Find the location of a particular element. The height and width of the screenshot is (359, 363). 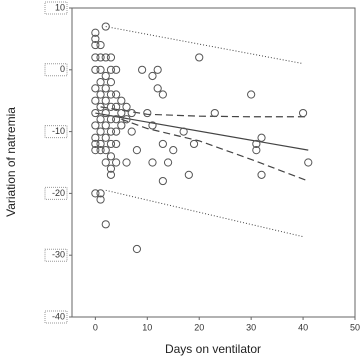

y-tick-label: 0 is located at coordinates (62, 69).